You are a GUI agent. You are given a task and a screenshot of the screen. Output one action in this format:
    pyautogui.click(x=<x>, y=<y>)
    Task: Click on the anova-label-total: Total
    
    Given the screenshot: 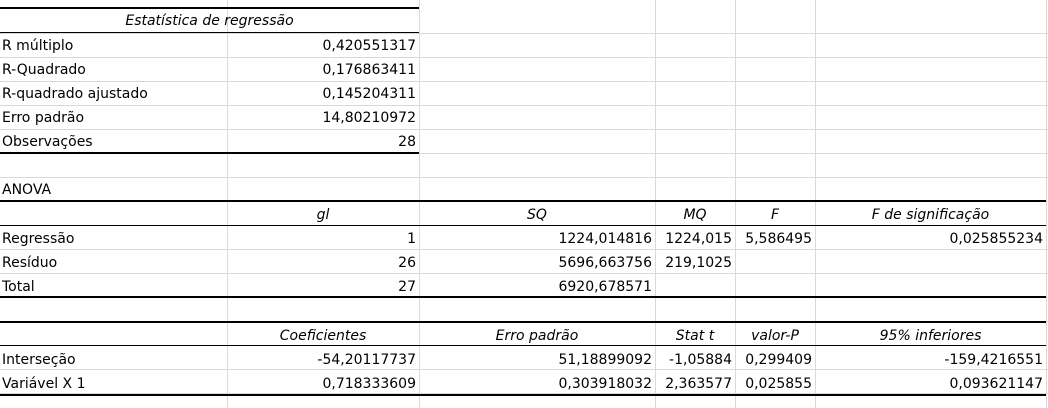 What is the action you would take?
    pyautogui.click(x=18, y=287)
    